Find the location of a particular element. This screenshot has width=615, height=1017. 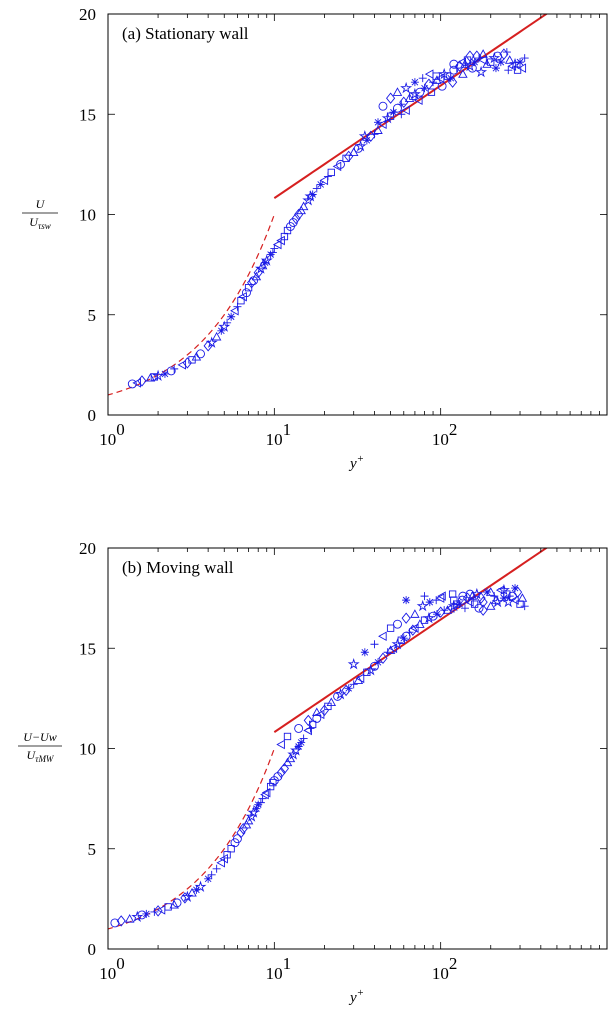

y-label-denominator-b: UτMW is located at coordinates (41, 756).